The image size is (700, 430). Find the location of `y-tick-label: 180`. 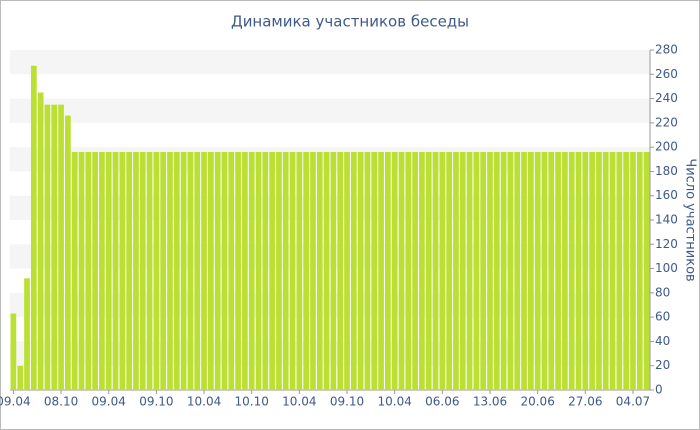

y-tick-label: 180 is located at coordinates (666, 171).